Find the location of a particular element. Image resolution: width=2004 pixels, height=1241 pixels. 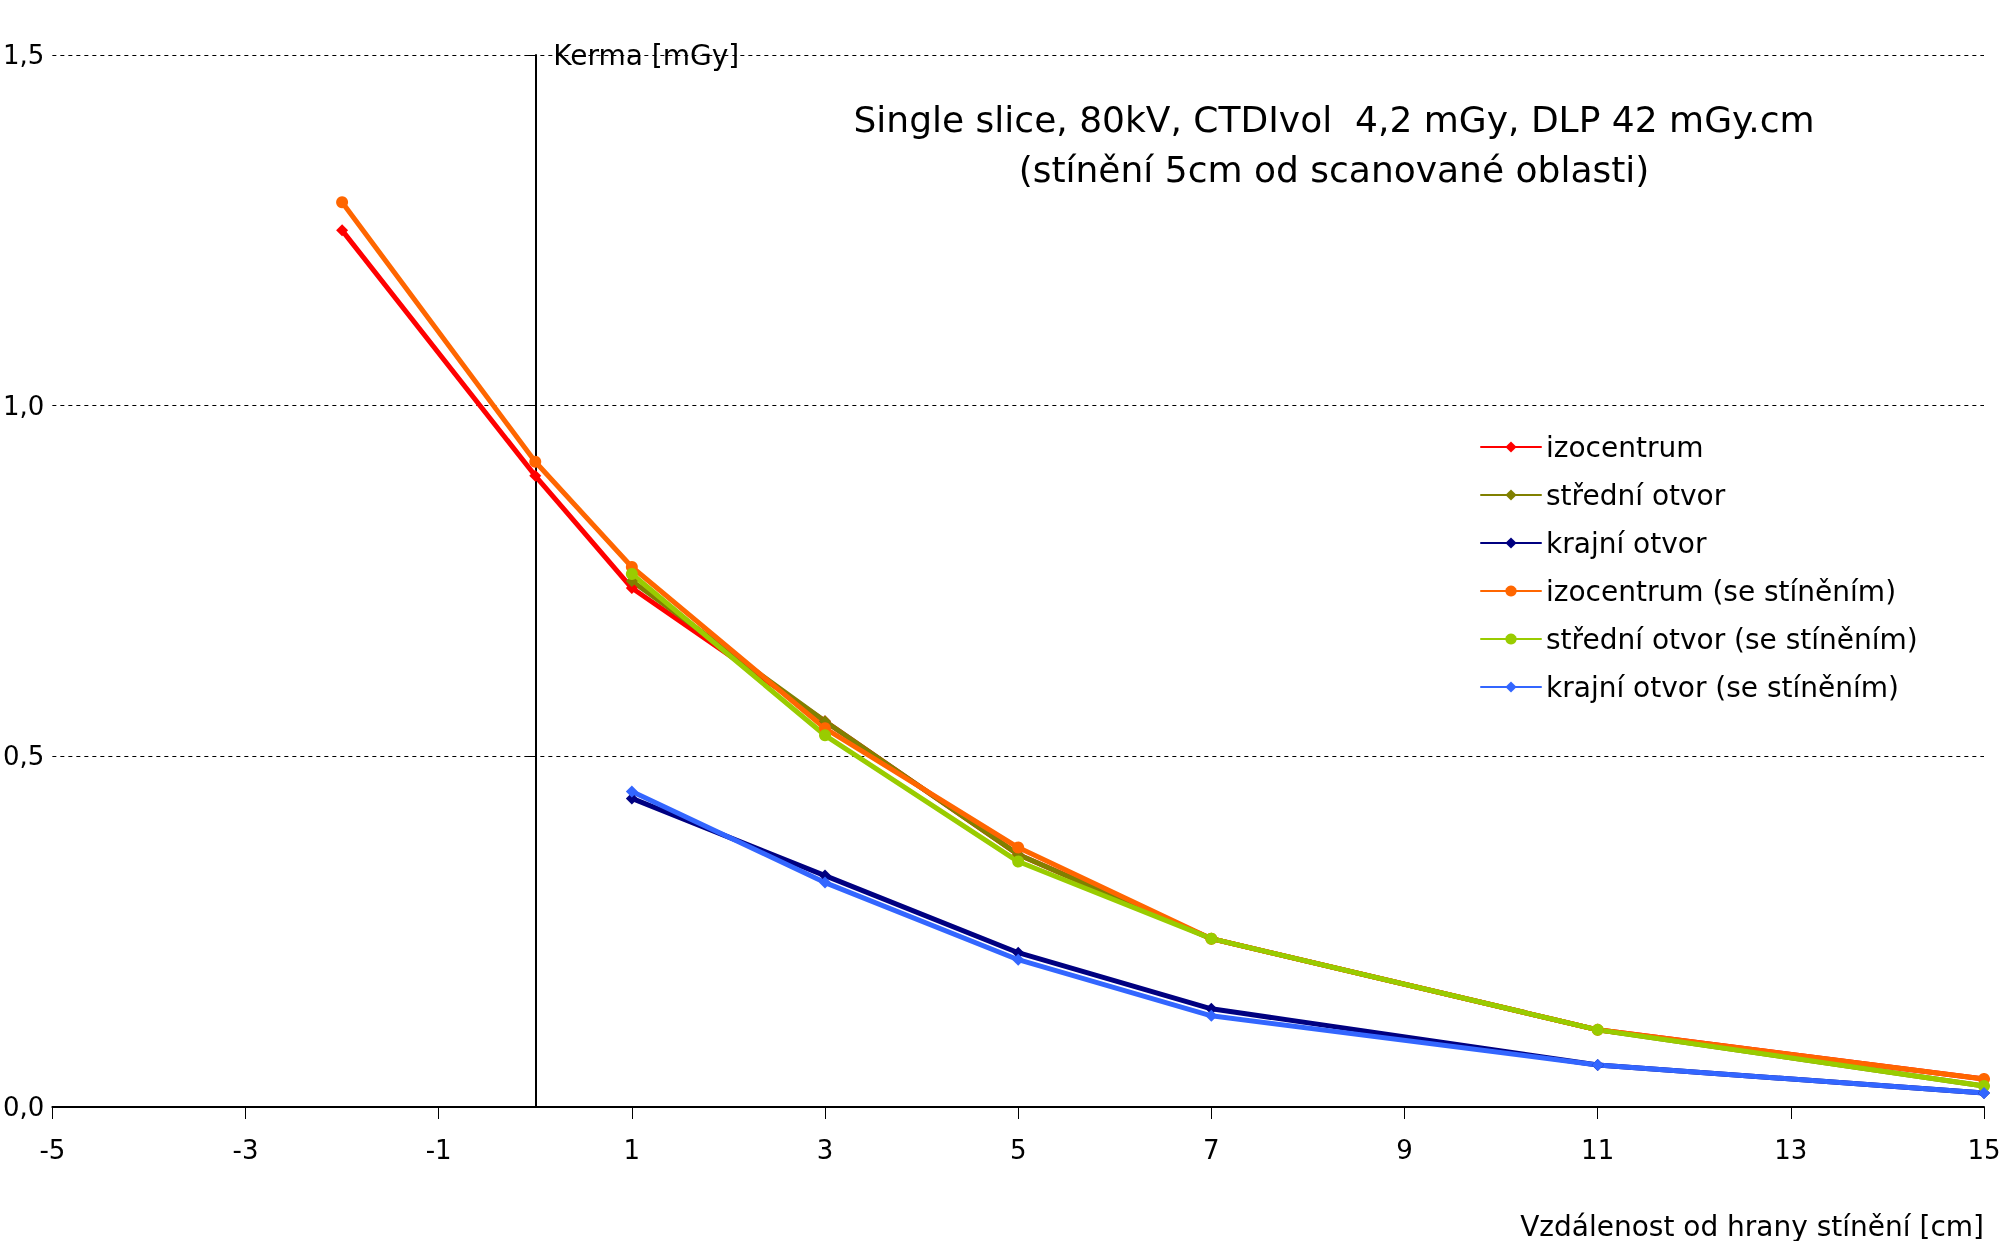

x-tick-label: 7 is located at coordinates (1211, 1150).